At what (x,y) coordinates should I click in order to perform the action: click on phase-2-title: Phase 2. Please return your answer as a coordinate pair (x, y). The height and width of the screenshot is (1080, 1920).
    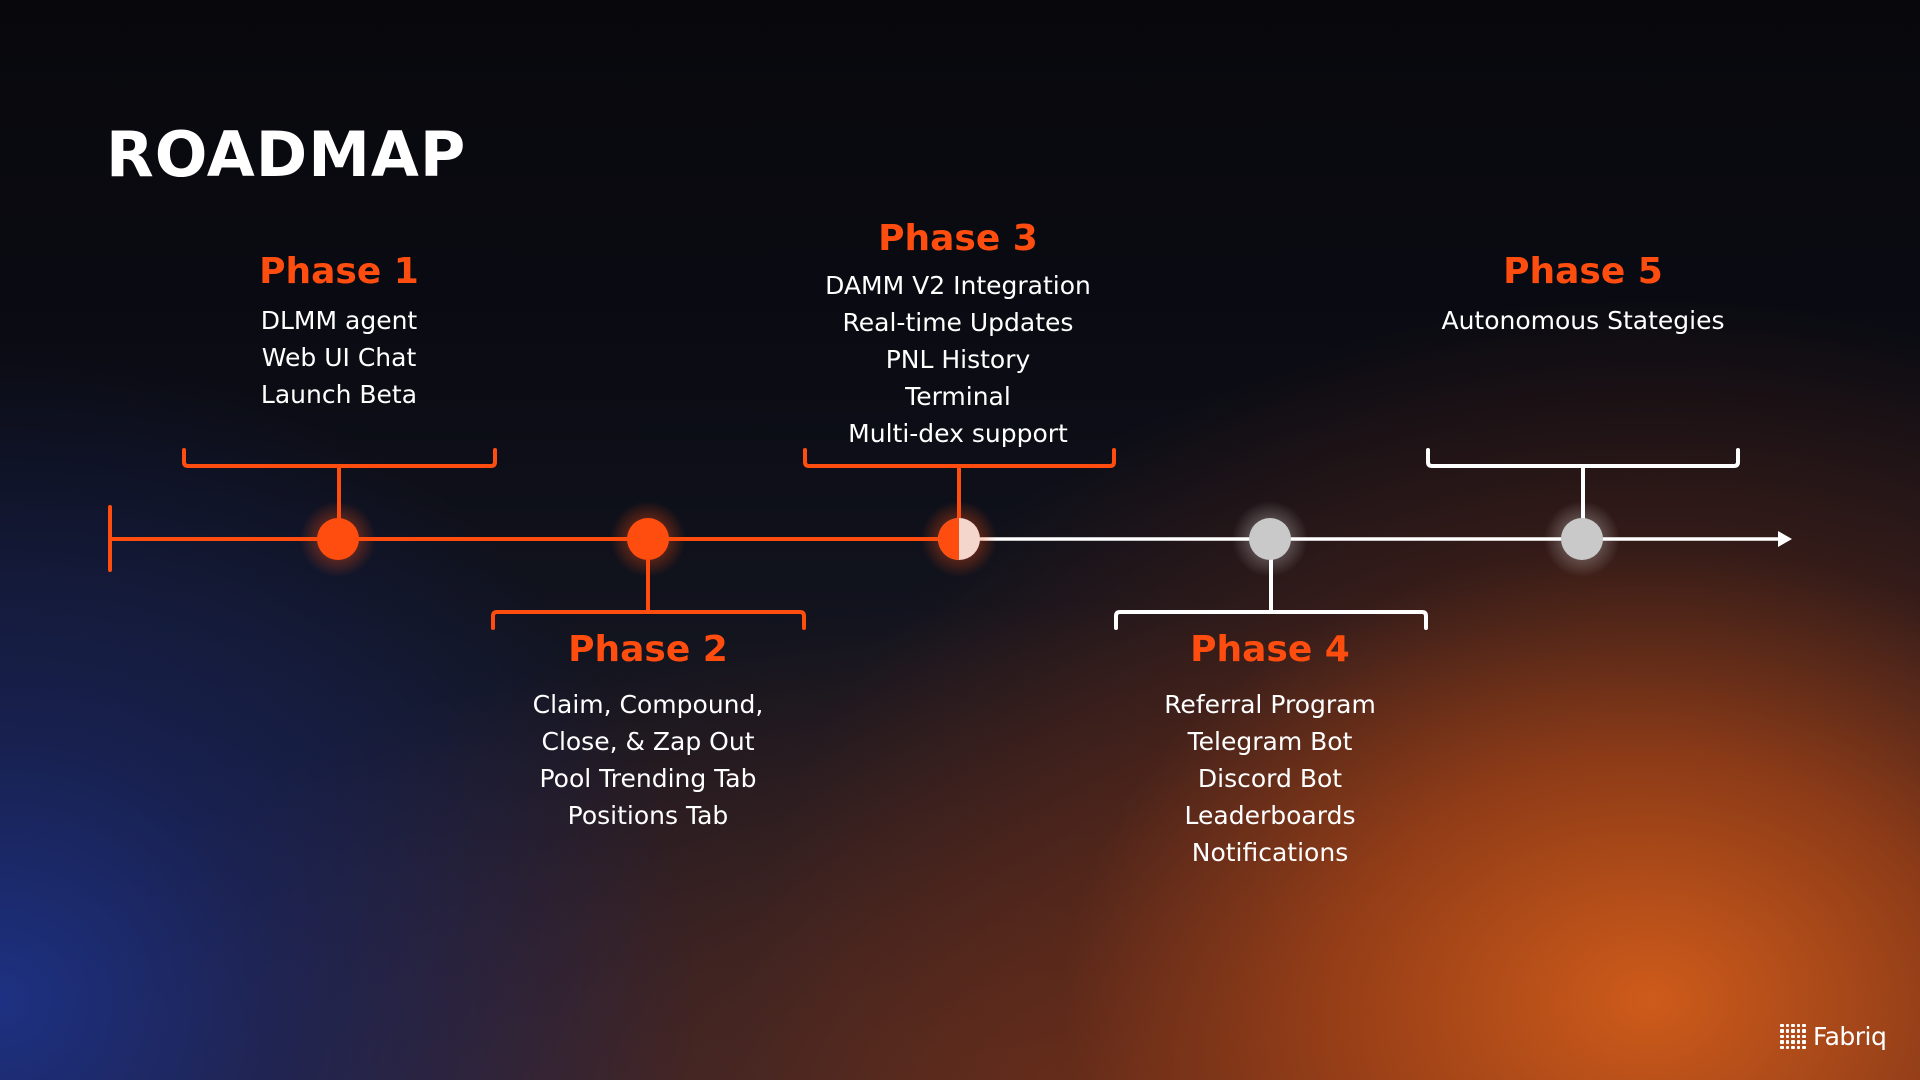
    Looking at the image, I should click on (648, 649).